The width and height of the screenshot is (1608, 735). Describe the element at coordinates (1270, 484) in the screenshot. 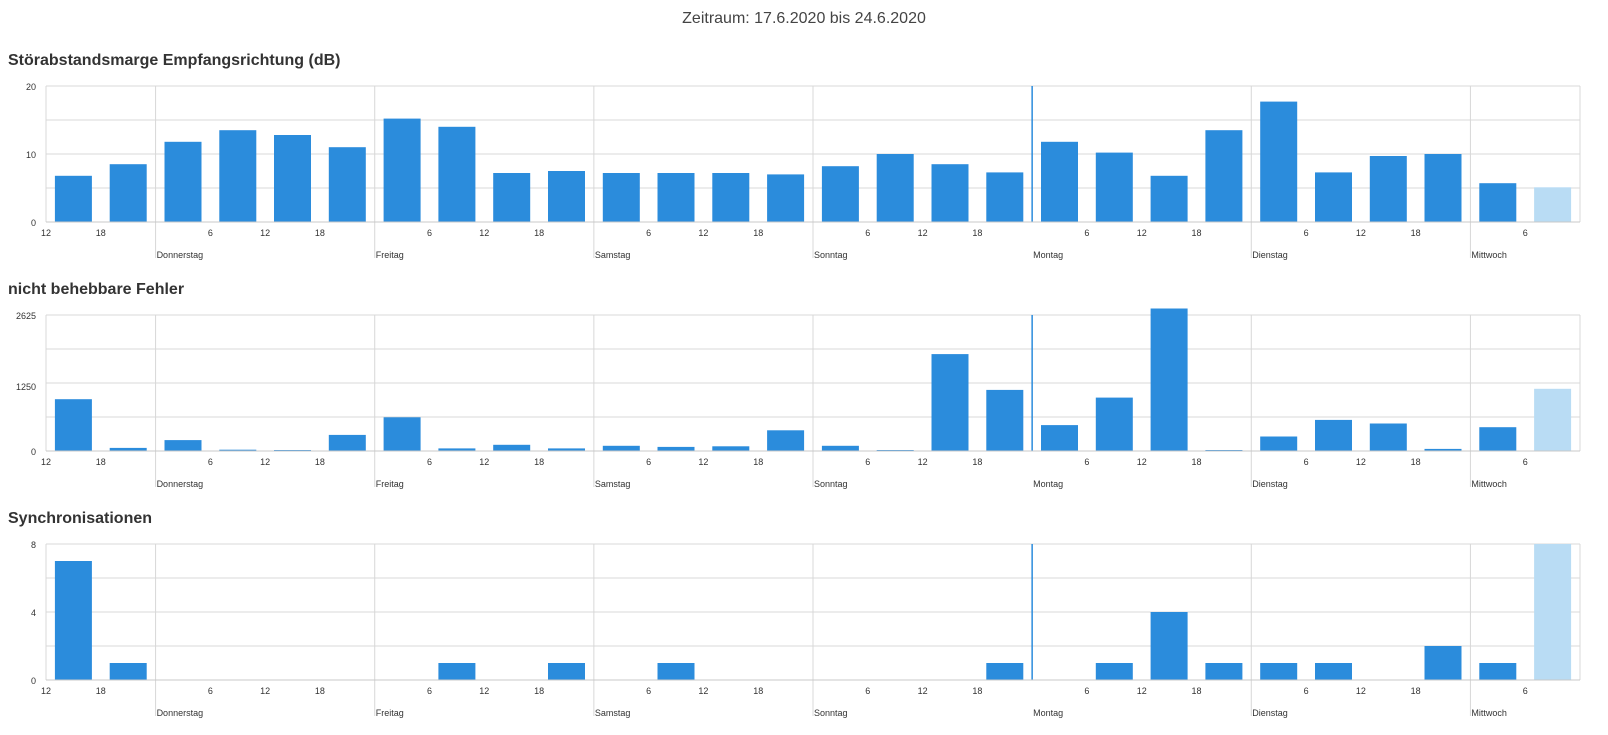

I see `x-day-label: Dienstag` at that location.